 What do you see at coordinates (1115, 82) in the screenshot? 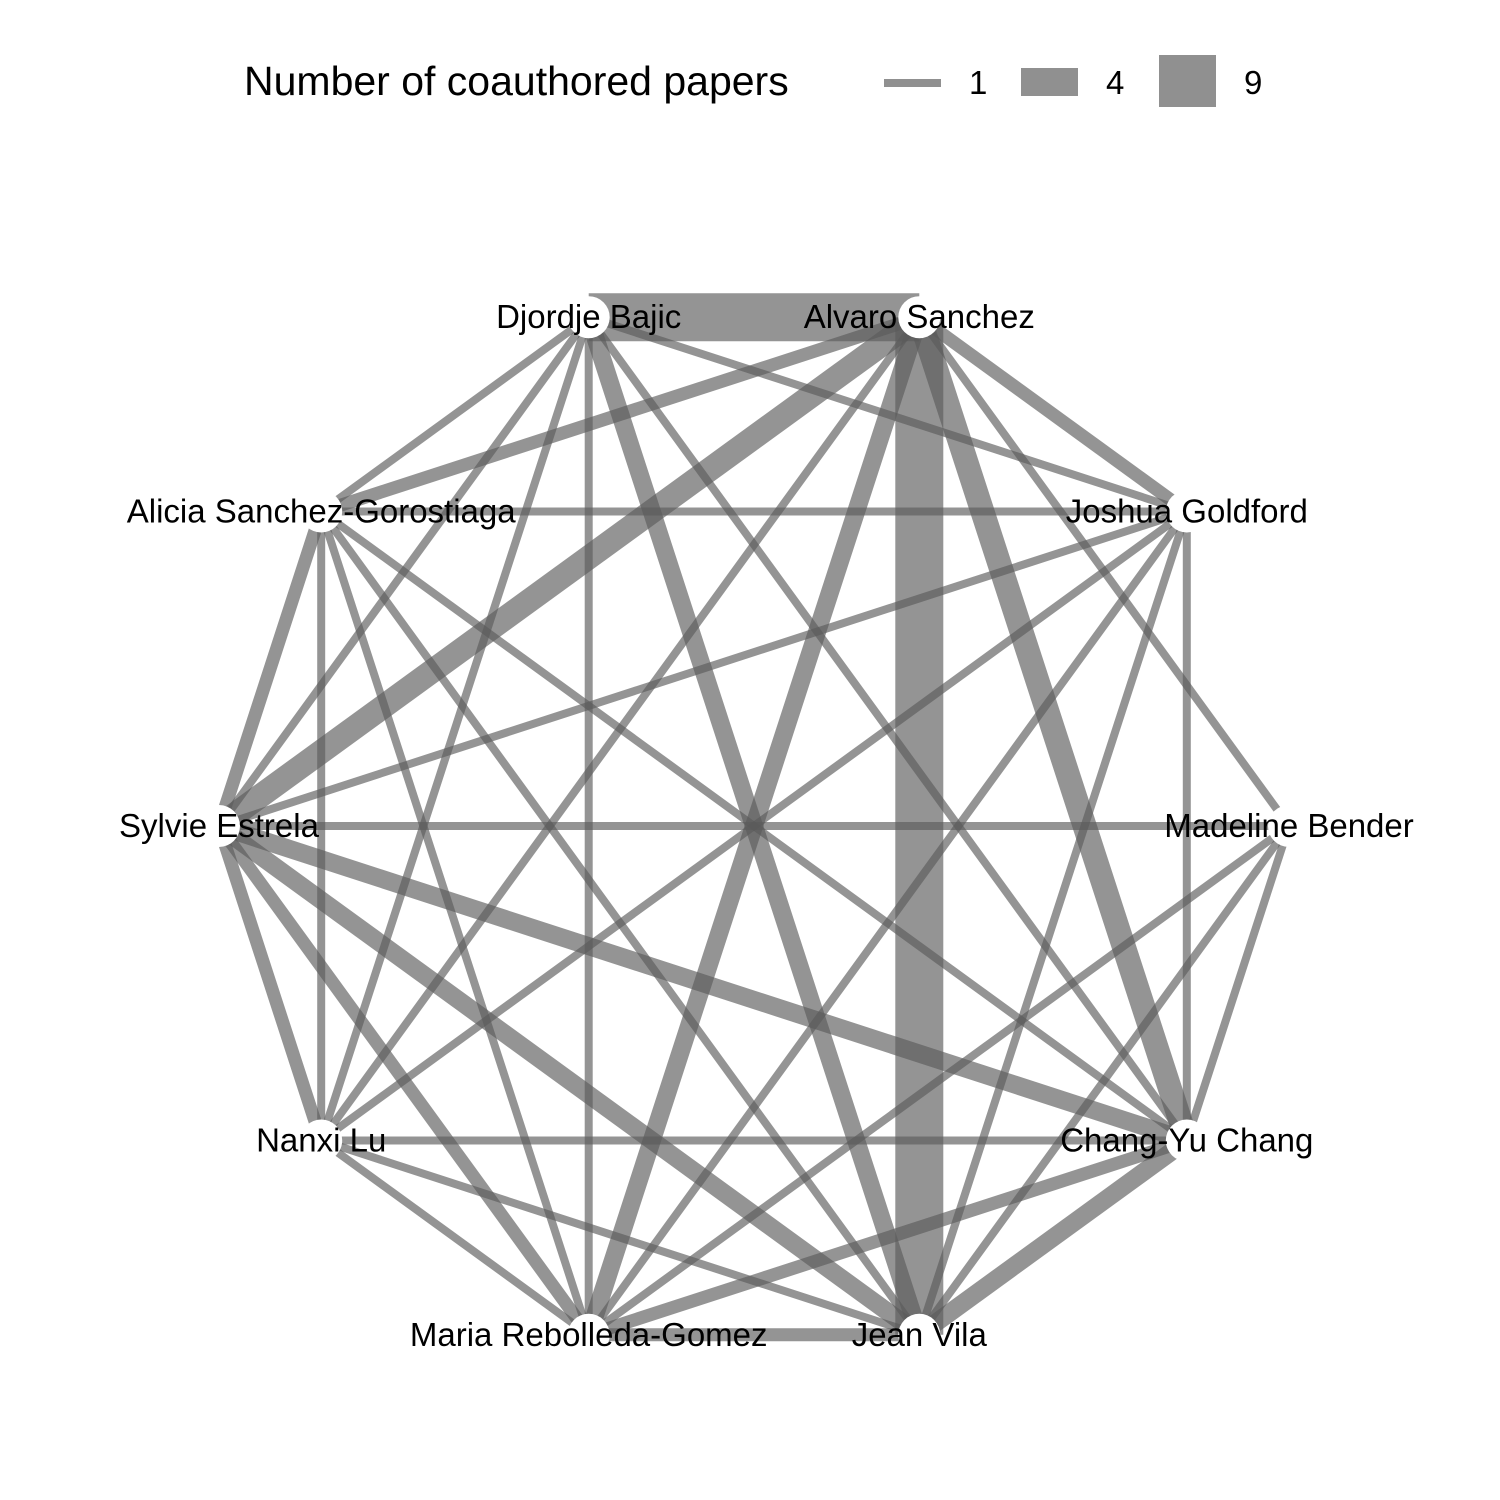
I see `legend-label-4: 4` at bounding box center [1115, 82].